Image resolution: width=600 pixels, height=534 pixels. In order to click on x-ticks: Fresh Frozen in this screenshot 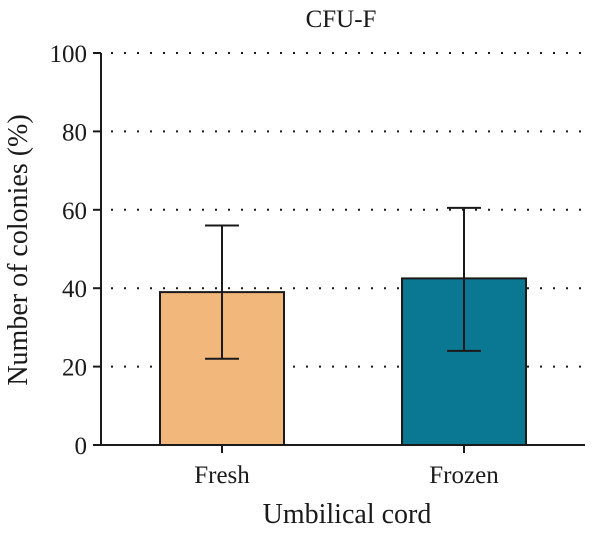, I will do `click(346, 467)`.